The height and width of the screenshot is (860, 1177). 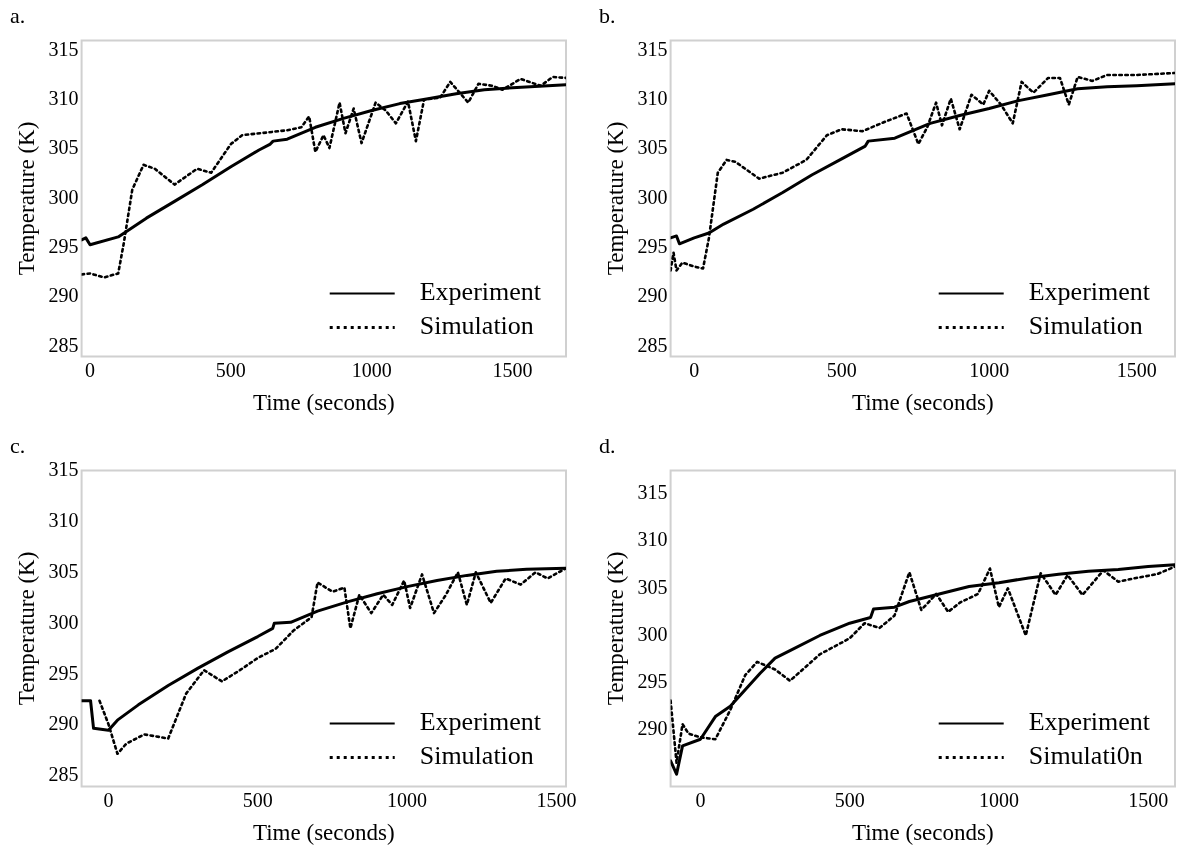 I want to click on chart-title: b., so click(x=607, y=15).